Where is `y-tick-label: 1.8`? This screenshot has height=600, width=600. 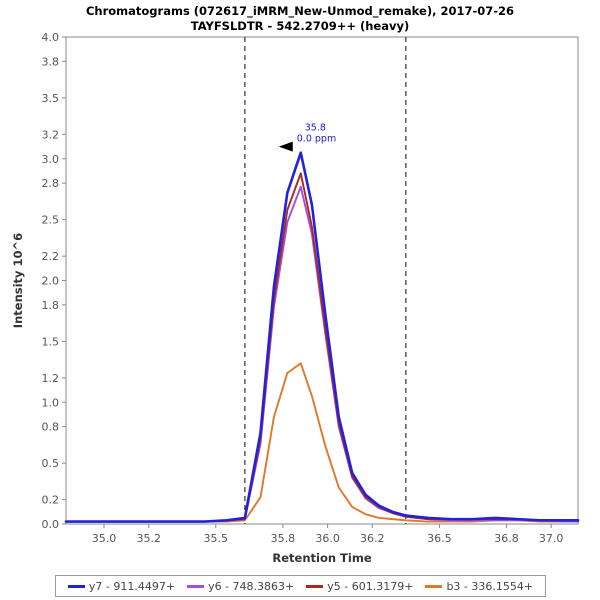 y-tick-label: 1.8 is located at coordinates (51, 305).